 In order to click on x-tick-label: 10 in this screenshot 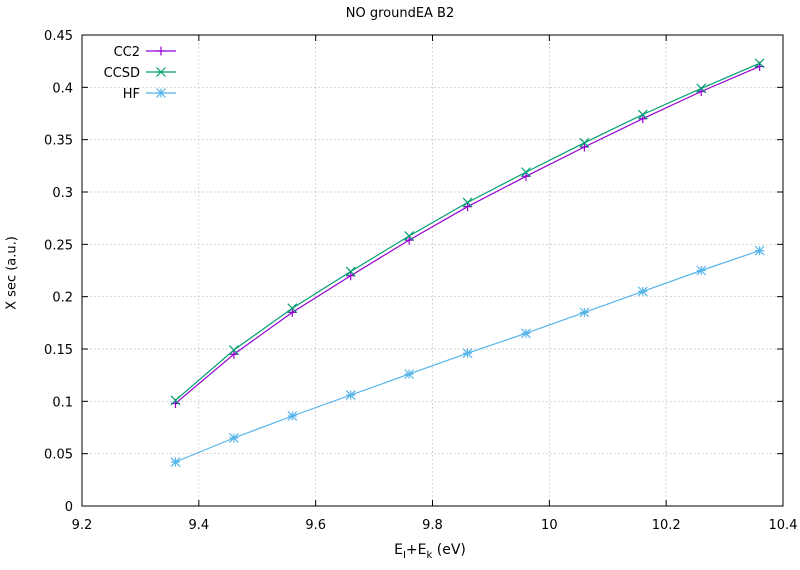, I will do `click(549, 525)`.